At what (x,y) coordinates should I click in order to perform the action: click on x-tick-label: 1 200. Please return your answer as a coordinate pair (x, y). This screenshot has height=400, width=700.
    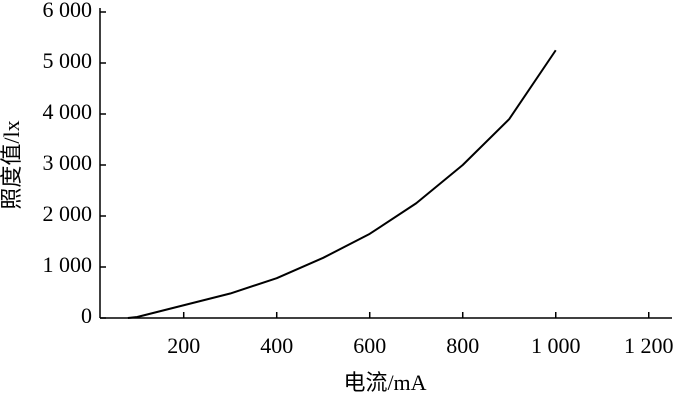
    Looking at the image, I should click on (649, 345).